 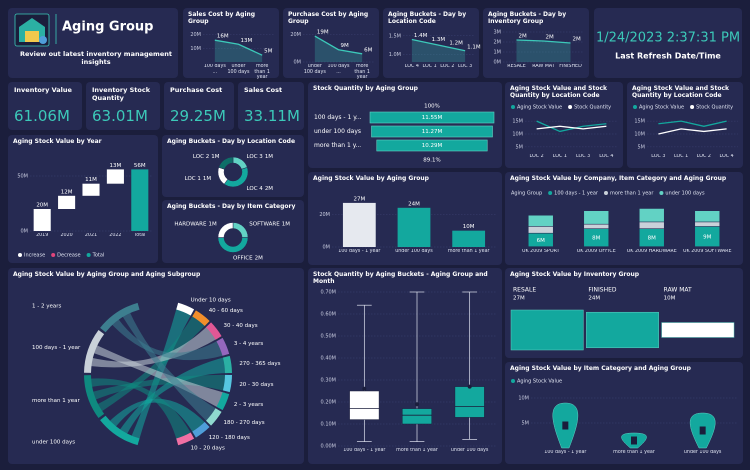 What do you see at coordinates (685, 194) in the screenshot?
I see `legend-label: under 100 days` at bounding box center [685, 194].